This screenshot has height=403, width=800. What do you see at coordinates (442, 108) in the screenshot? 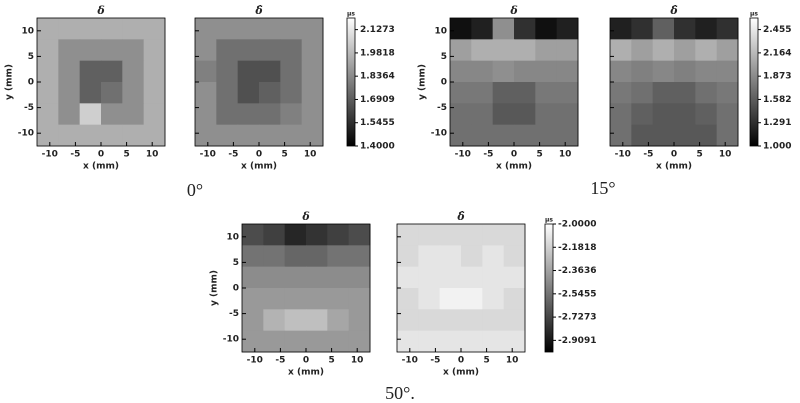
I see `y-tick-label: -5` at bounding box center [442, 108].